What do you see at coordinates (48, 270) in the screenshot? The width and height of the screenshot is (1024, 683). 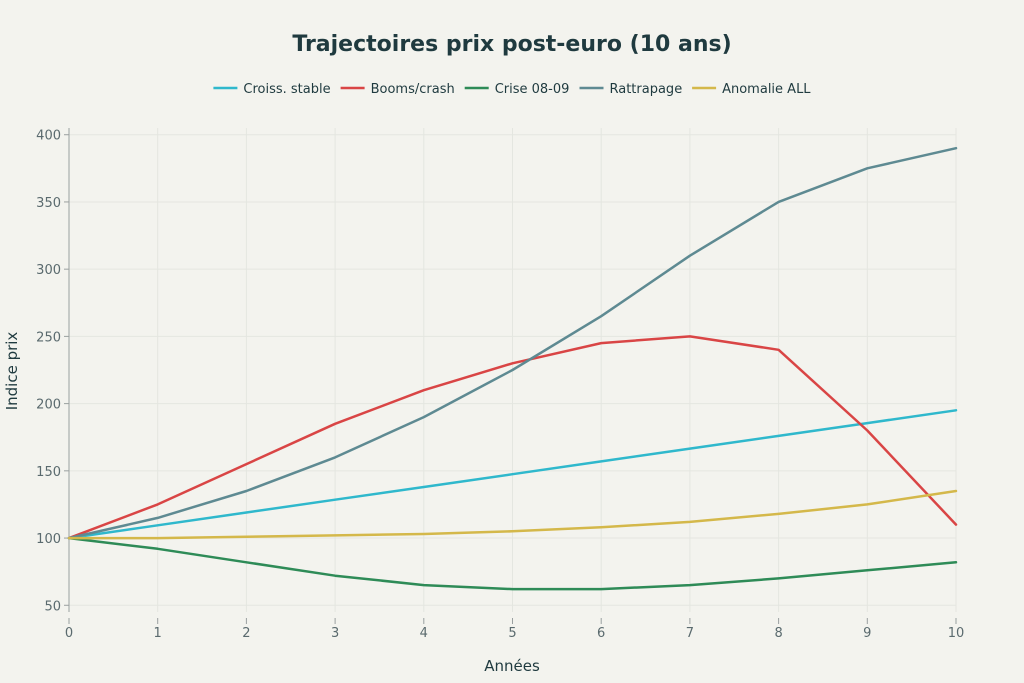 I see `y-tick-label: 300` at bounding box center [48, 270].